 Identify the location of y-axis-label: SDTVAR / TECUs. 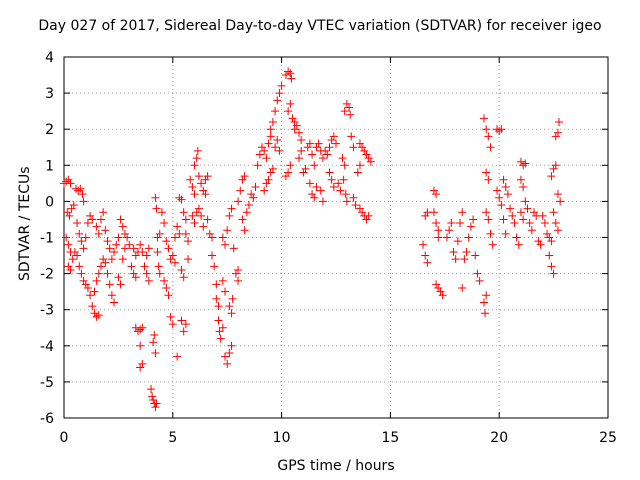
(25, 223).